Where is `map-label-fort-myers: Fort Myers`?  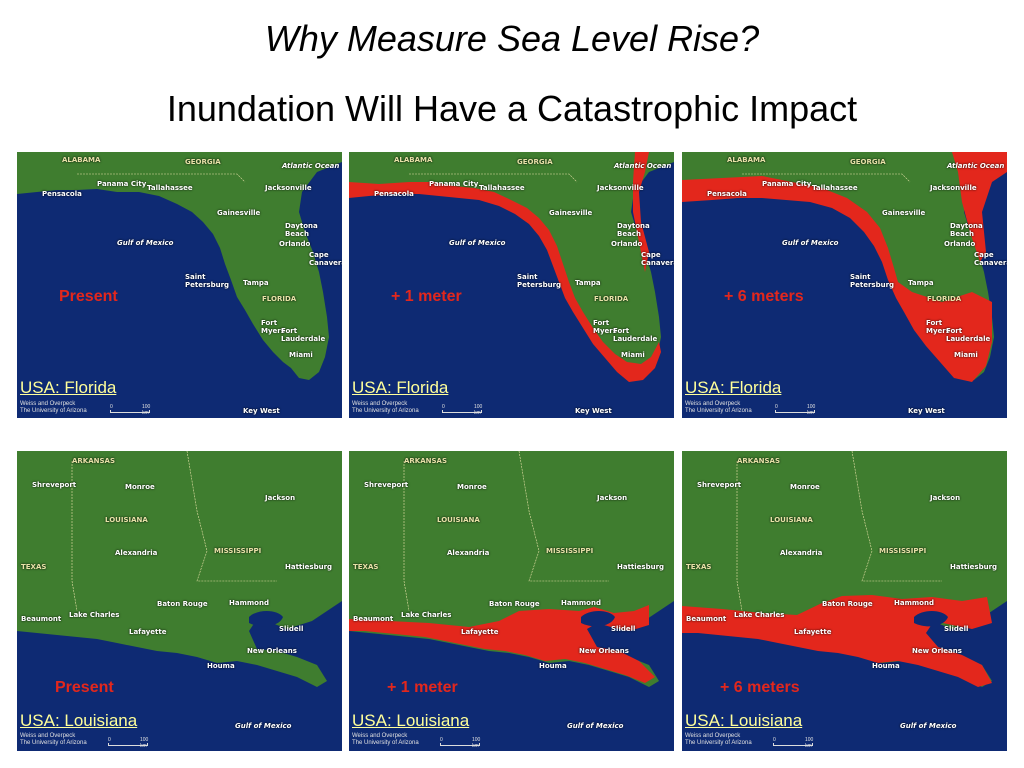 map-label-fort-myers: Fort Myers is located at coordinates (605, 327).